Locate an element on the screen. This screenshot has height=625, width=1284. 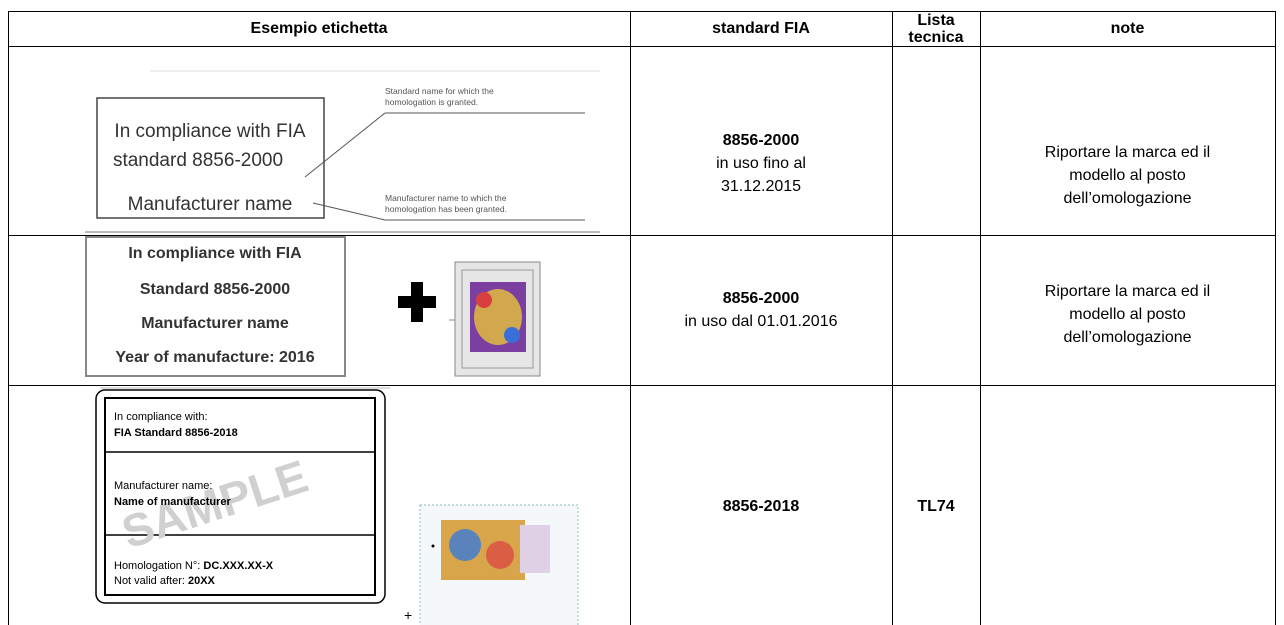
label-text: Not valid after: 20XX is located at coordinates (165, 581).